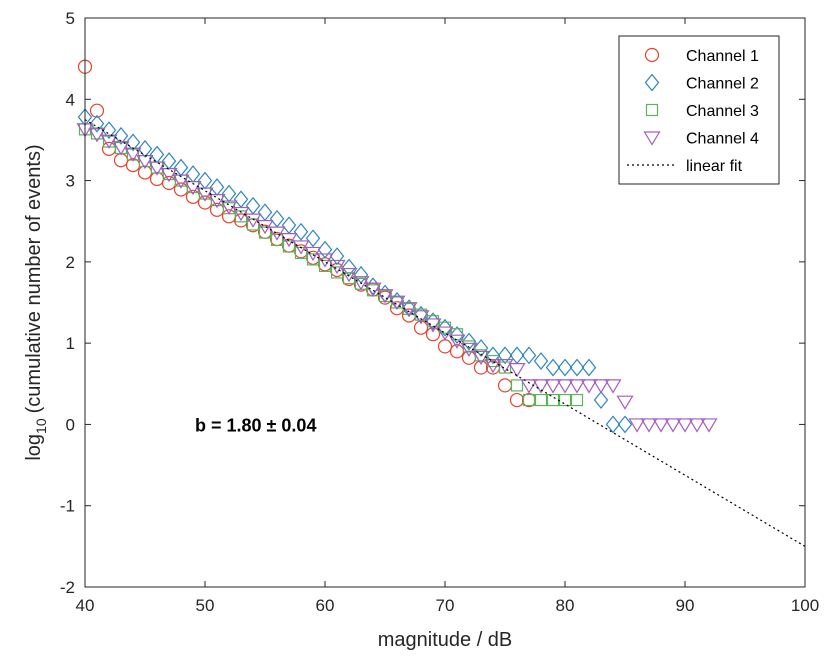 The image size is (825, 657). I want to click on y-tick-label: 3, so click(70, 181).